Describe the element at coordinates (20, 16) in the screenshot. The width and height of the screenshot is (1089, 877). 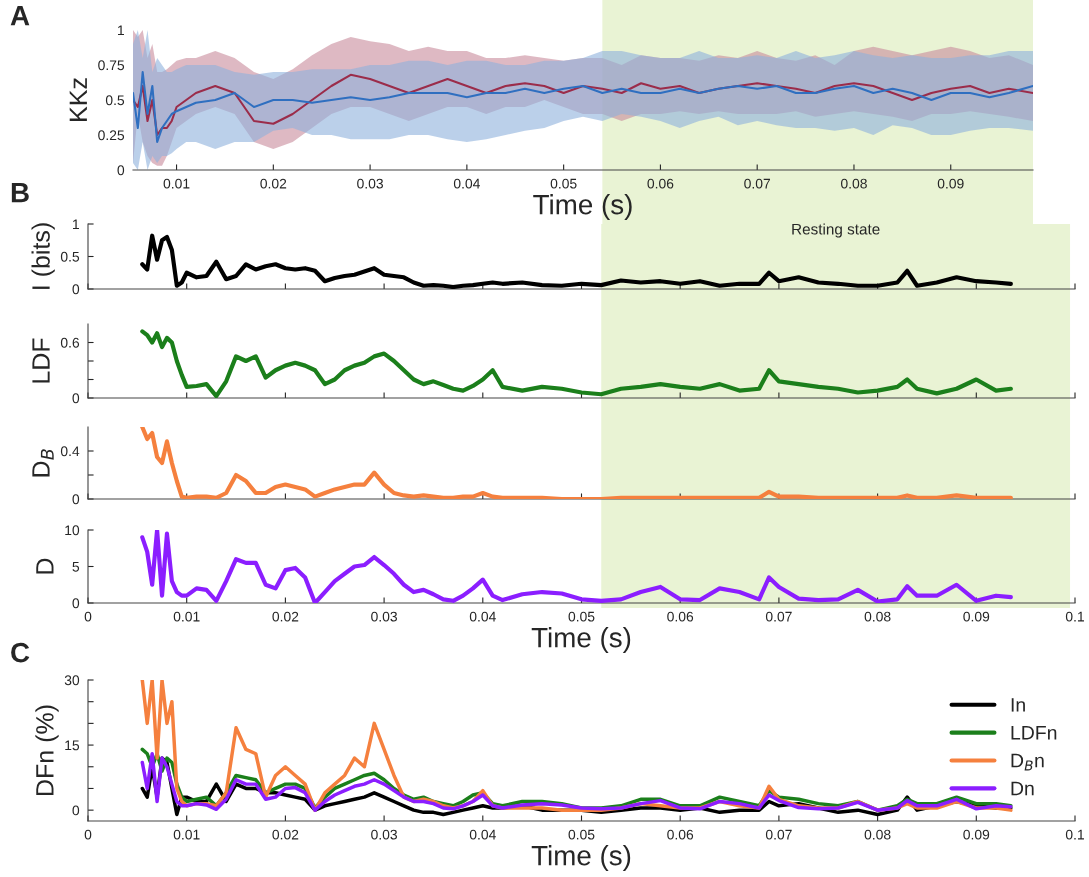
I see `text: A` at that location.